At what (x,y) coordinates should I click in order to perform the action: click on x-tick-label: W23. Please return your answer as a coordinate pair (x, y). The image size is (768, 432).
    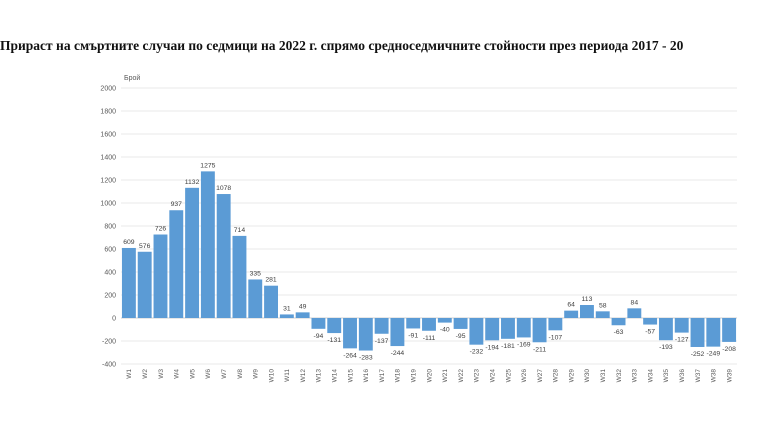
    Looking at the image, I should click on (477, 376).